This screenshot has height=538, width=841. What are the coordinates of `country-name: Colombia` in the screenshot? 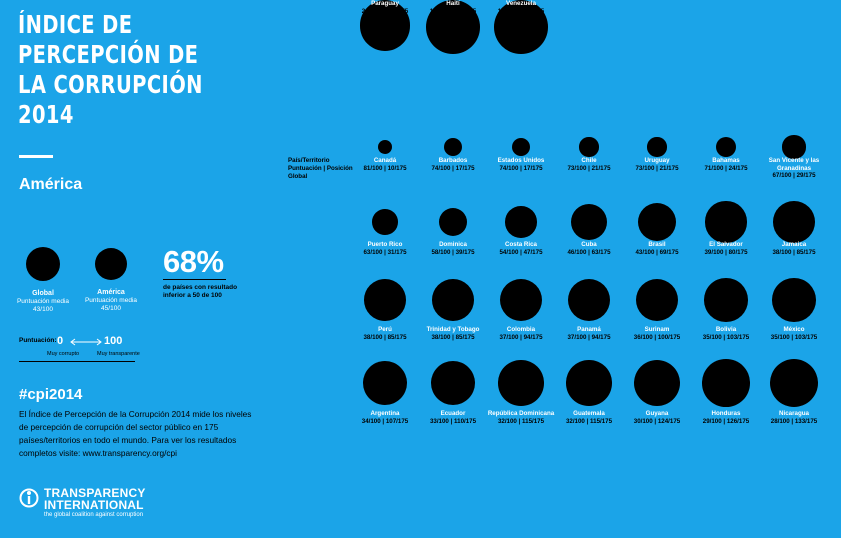 It's located at (521, 329).